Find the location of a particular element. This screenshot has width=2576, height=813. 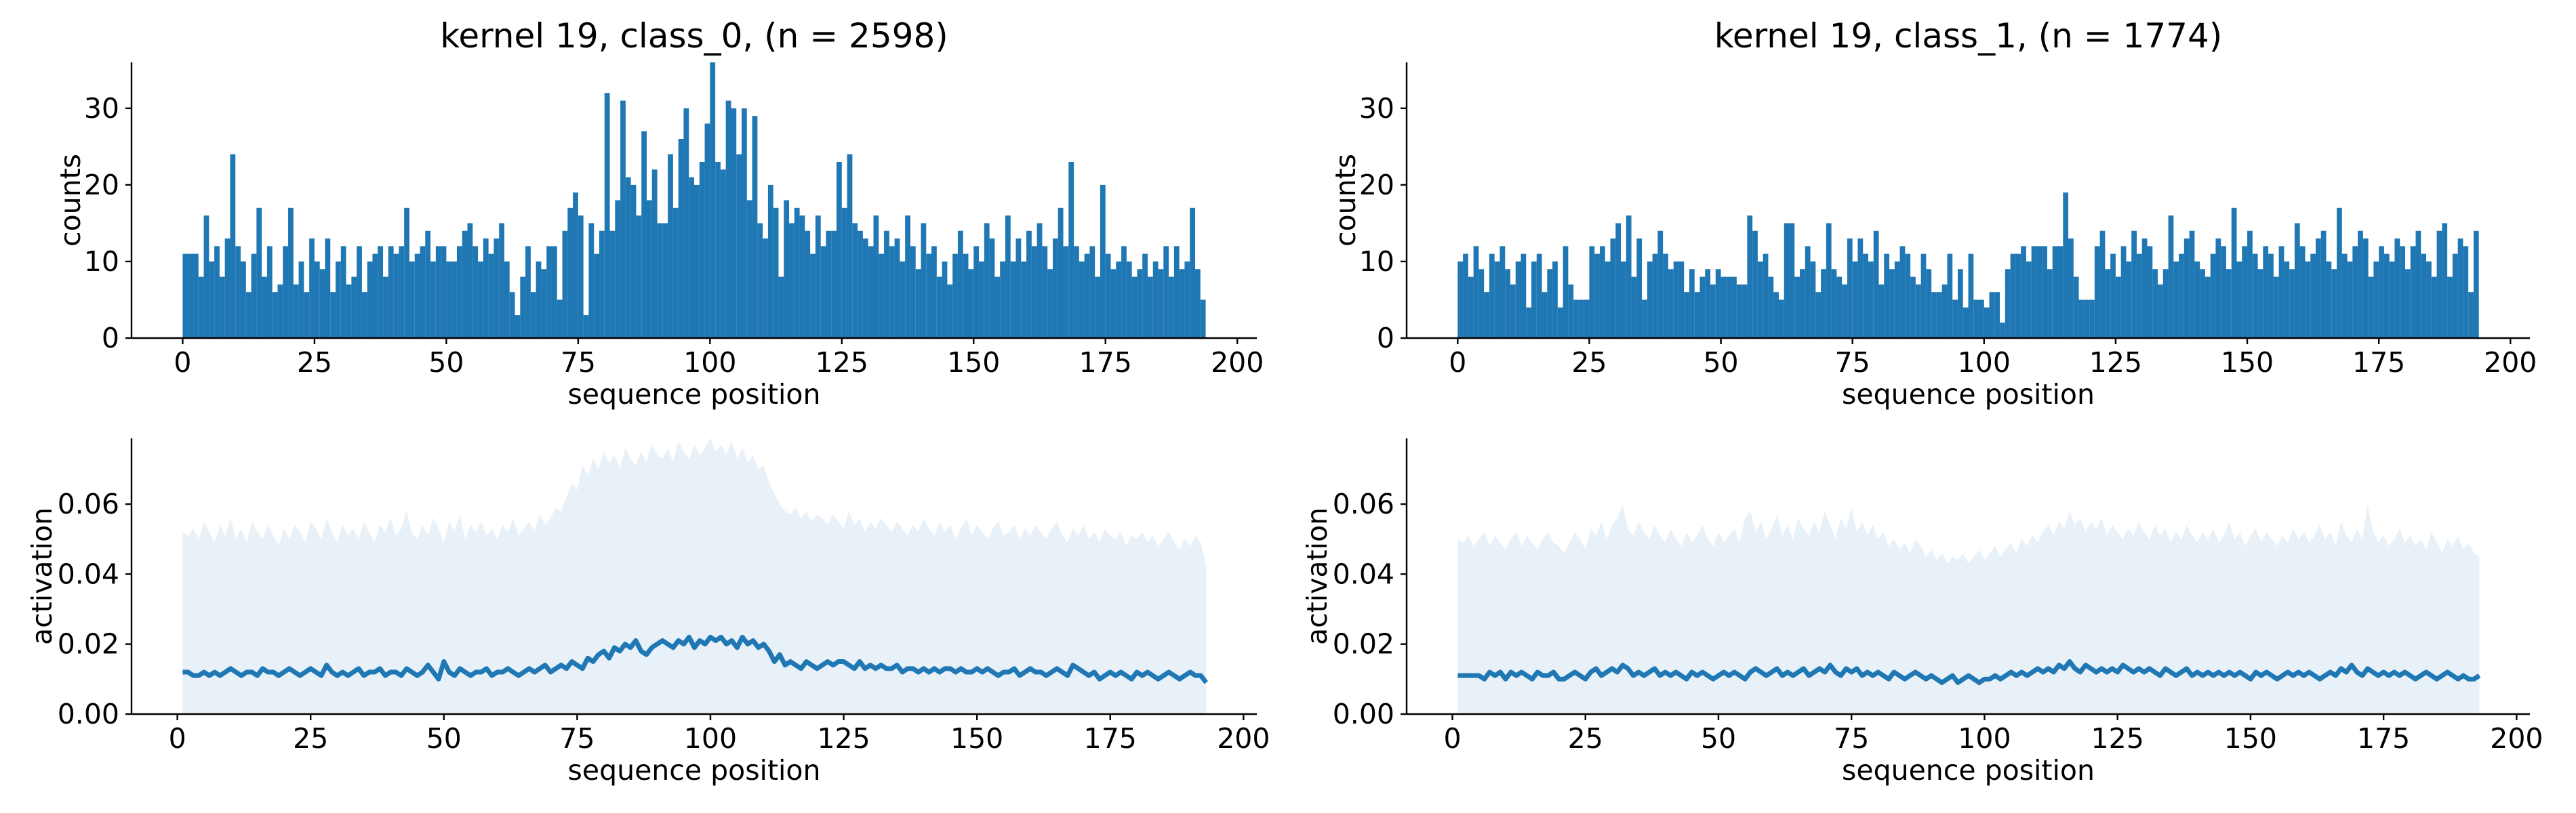

y-tick-label: 30 is located at coordinates (101, 108).